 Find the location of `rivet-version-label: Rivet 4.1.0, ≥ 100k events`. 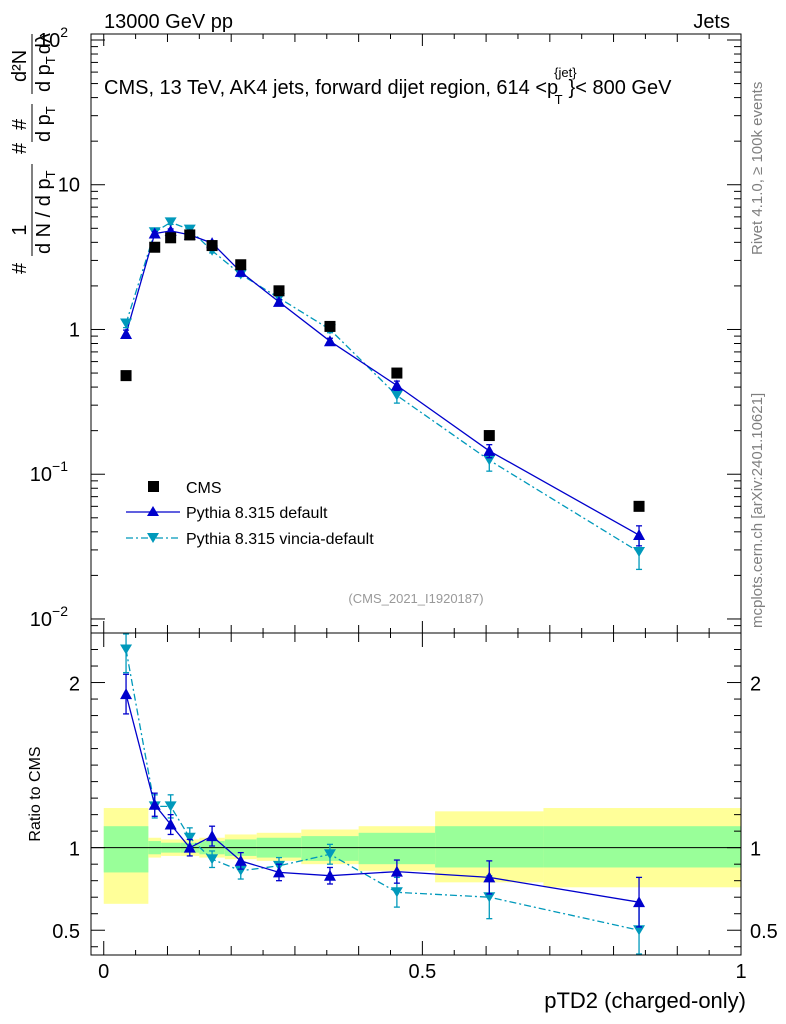

rivet-version-label: Rivet 4.1.0, ≥ 100k events is located at coordinates (757, 168).